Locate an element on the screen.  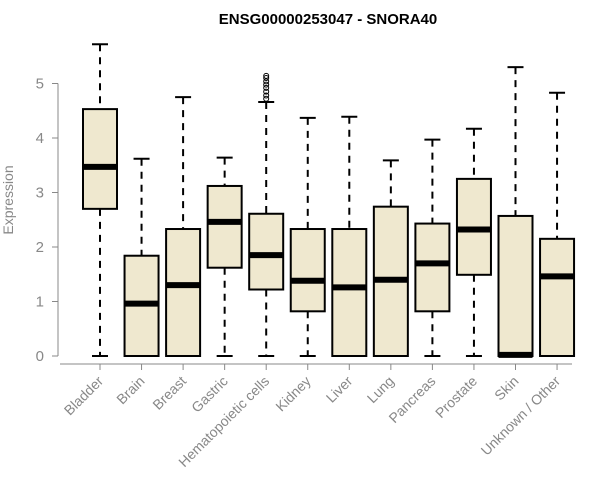
x-tick-label: Skin is located at coordinates (506, 388).